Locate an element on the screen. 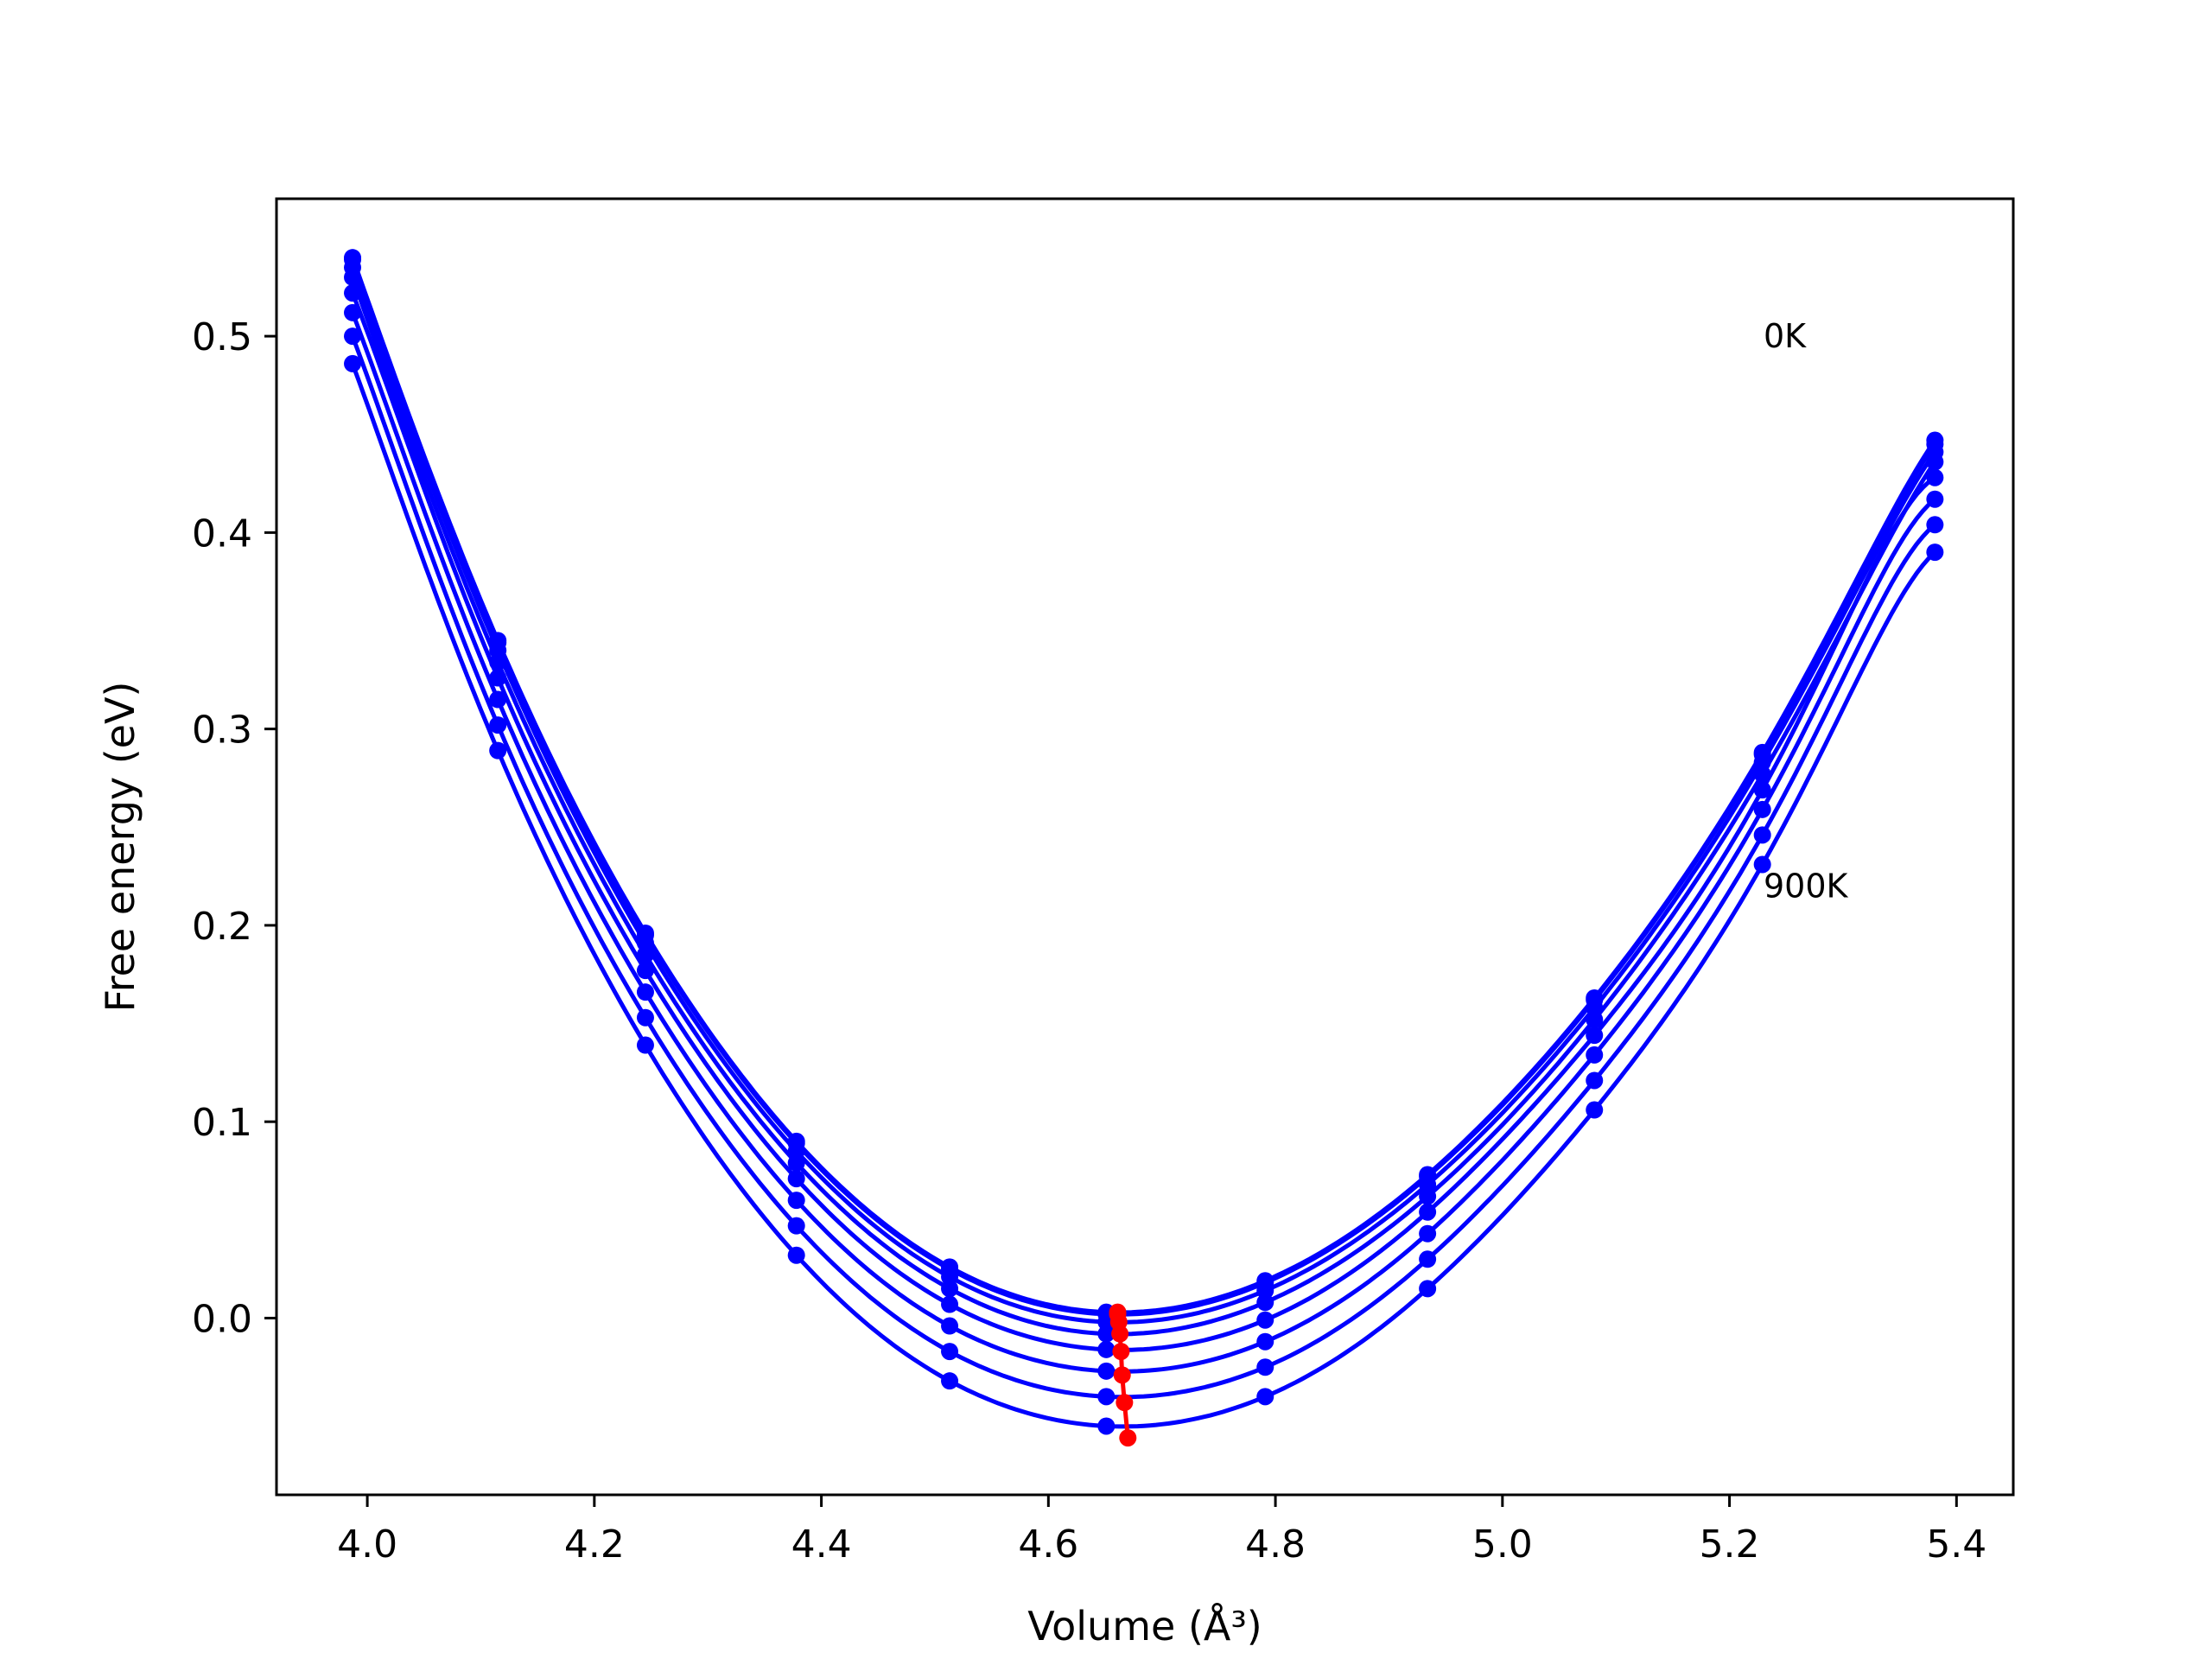  y-tick-label: 0.5 is located at coordinates (222, 337).